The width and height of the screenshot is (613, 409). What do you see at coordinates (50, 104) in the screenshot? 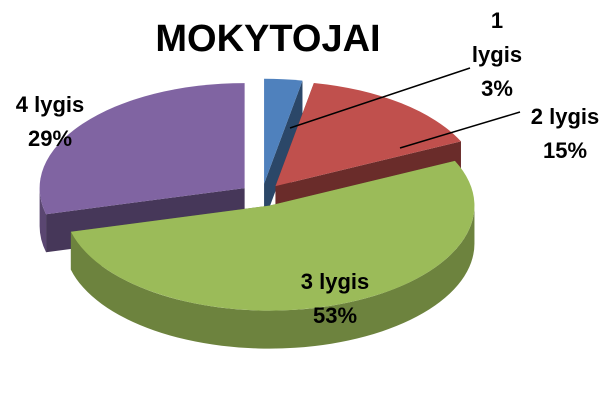
I see `category-label: 4 lygis` at bounding box center [50, 104].